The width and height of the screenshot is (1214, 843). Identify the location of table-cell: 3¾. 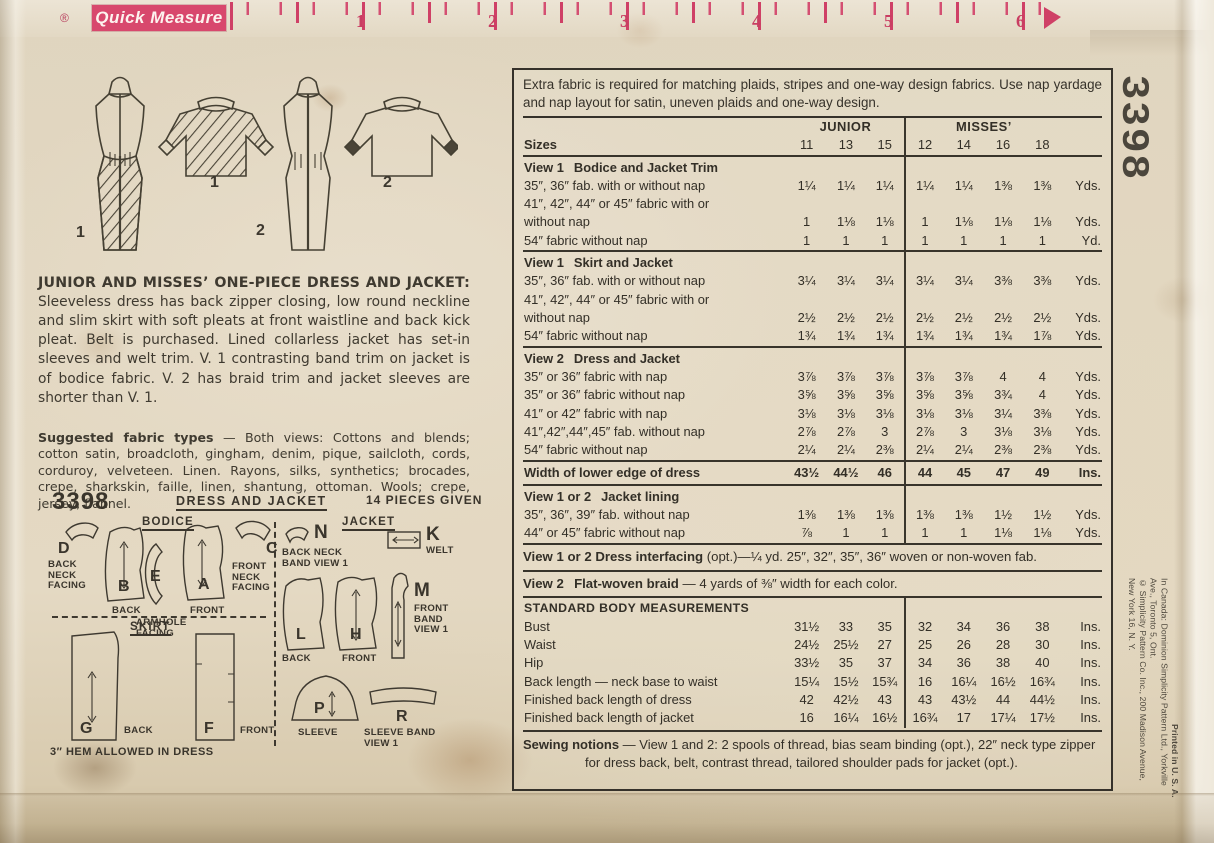
(1003, 395).